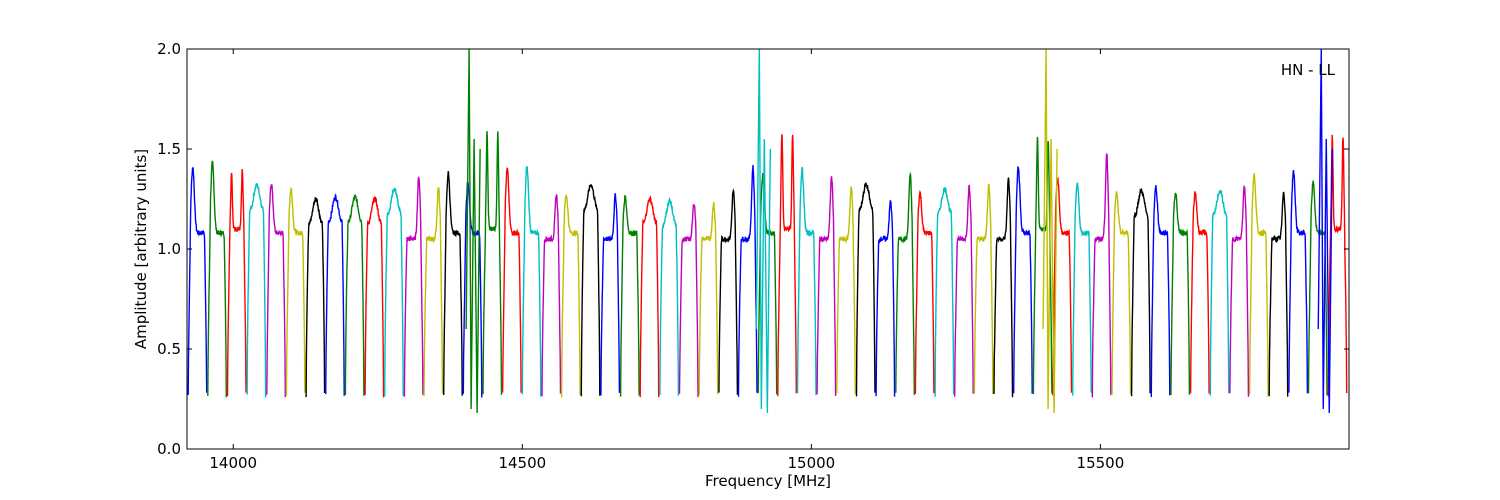 The width and height of the screenshot is (1500, 500). What do you see at coordinates (768, 481) in the screenshot?
I see `x-axis-label: Frequency [MHz]` at bounding box center [768, 481].